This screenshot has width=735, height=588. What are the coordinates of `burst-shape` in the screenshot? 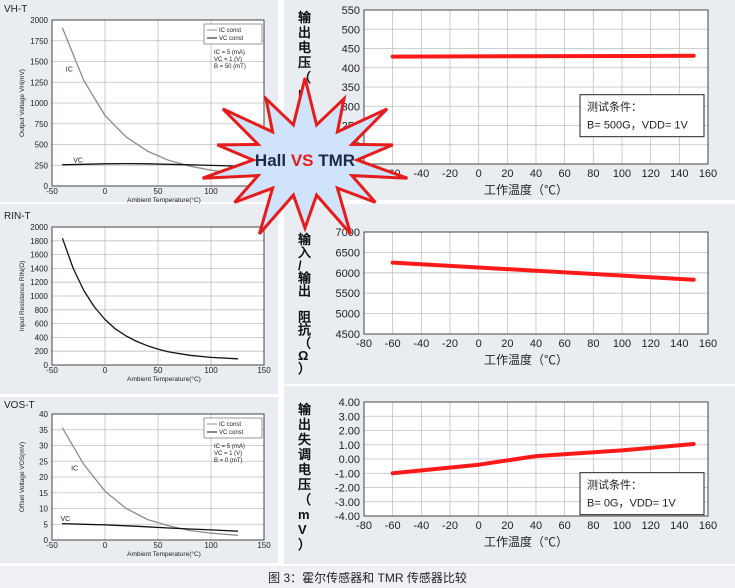 It's located at (305, 156).